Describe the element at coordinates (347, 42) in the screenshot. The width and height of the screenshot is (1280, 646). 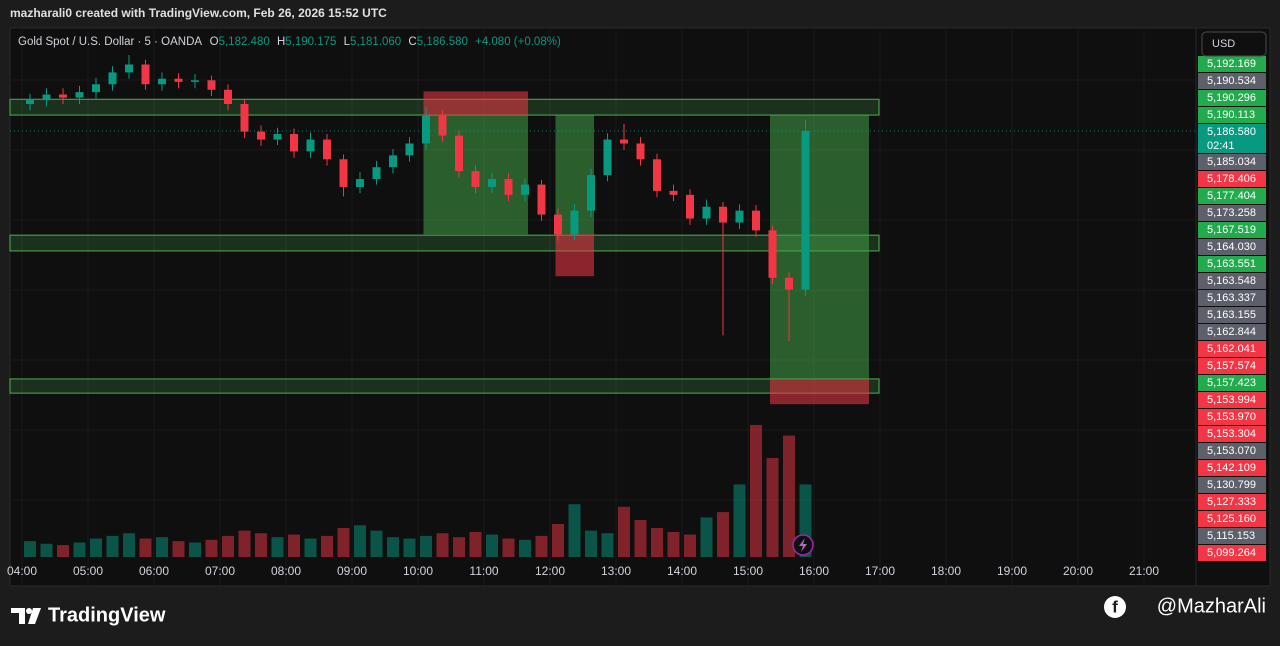
I see `l-label: L` at that location.